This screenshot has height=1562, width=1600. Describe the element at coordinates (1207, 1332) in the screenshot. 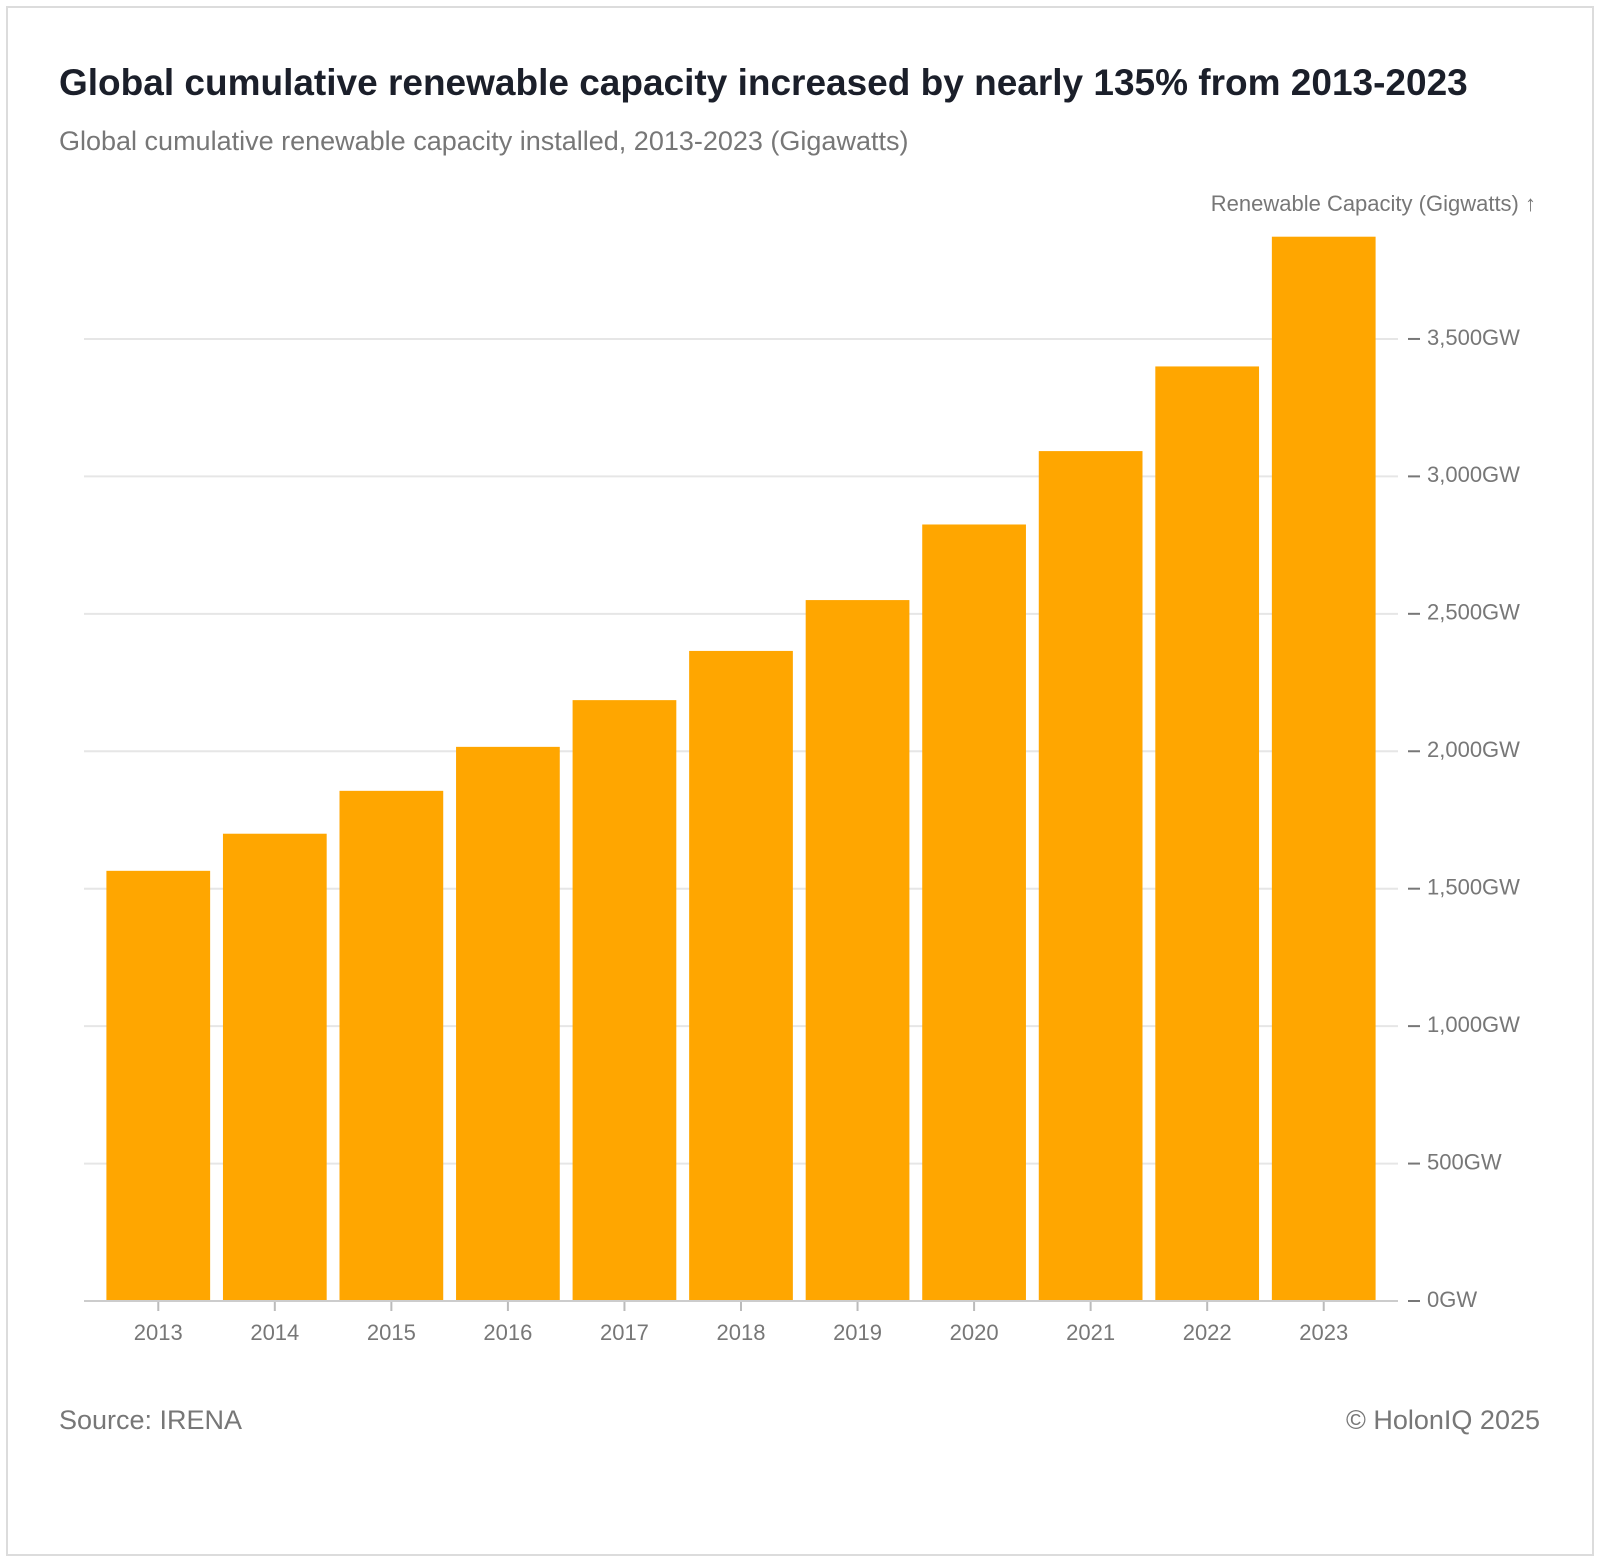

I see `x-tick-label: 2022` at that location.